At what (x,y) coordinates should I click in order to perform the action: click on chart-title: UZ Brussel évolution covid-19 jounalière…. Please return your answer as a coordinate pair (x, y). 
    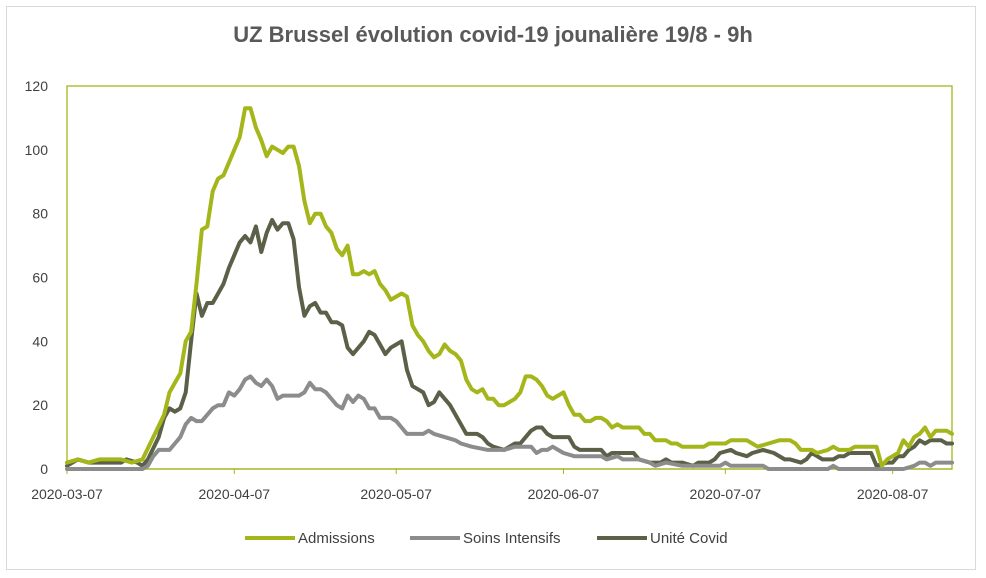
    Looking at the image, I should click on (493, 34).